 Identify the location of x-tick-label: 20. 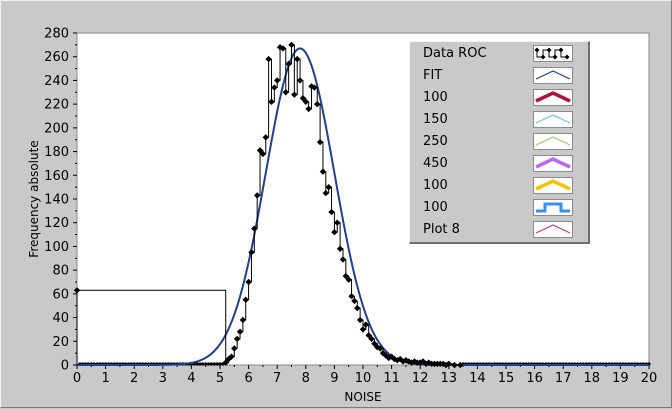
(649, 378).